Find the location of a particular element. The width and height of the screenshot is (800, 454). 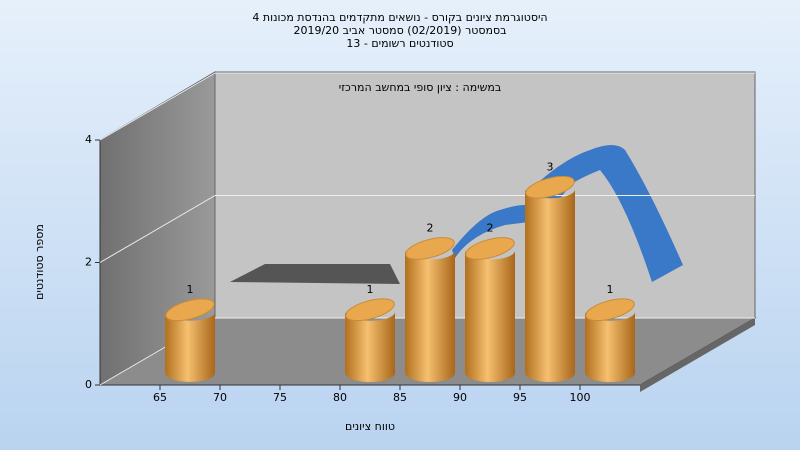

x-tick-label: 90 is located at coordinates (460, 397).